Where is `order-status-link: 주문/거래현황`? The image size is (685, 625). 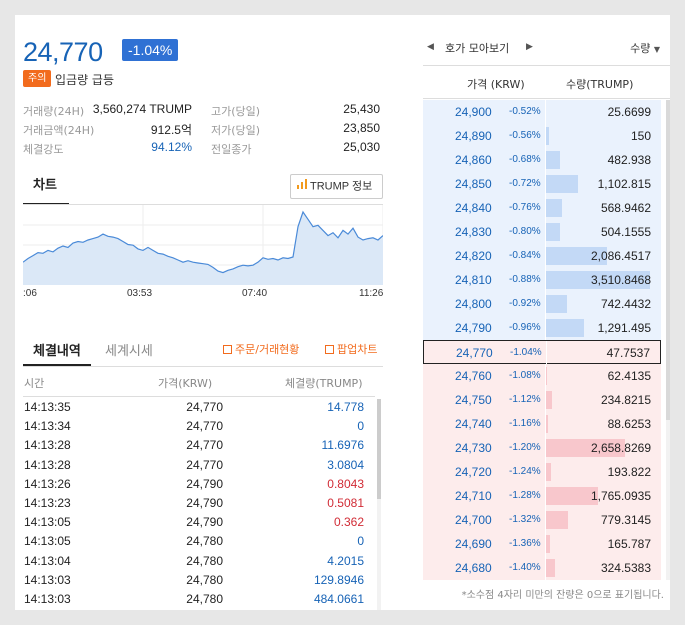 order-status-link: 주문/거래현황 is located at coordinates (261, 349).